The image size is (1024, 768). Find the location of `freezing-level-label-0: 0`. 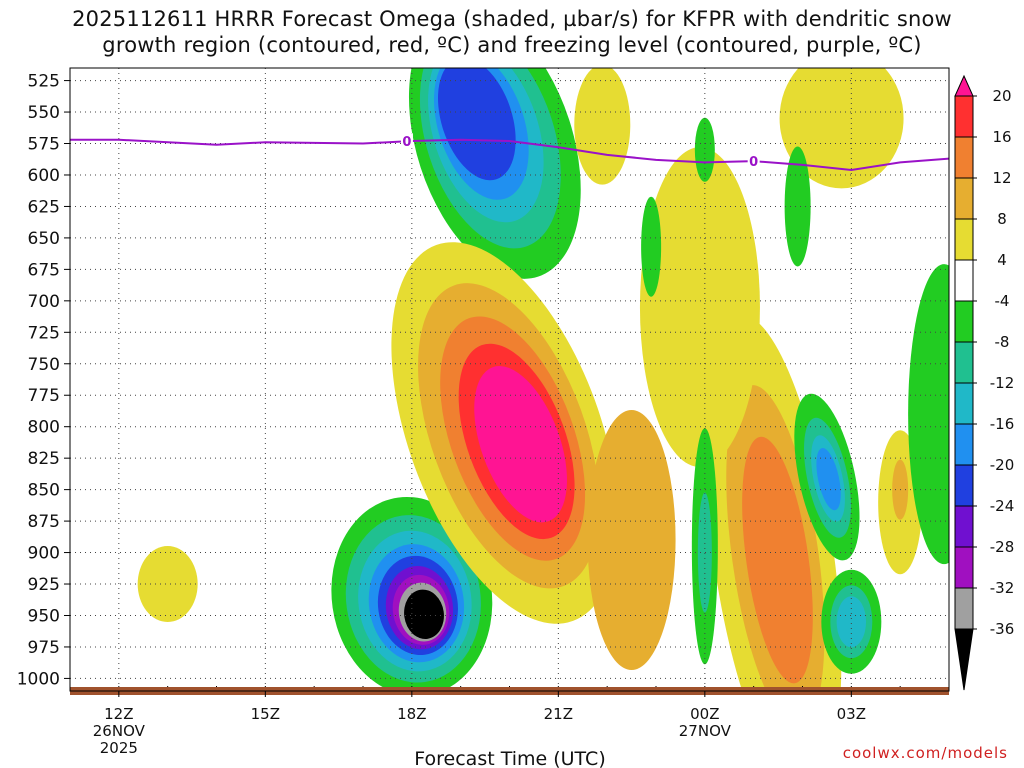

freezing-level-label-0: 0 is located at coordinates (406, 142).